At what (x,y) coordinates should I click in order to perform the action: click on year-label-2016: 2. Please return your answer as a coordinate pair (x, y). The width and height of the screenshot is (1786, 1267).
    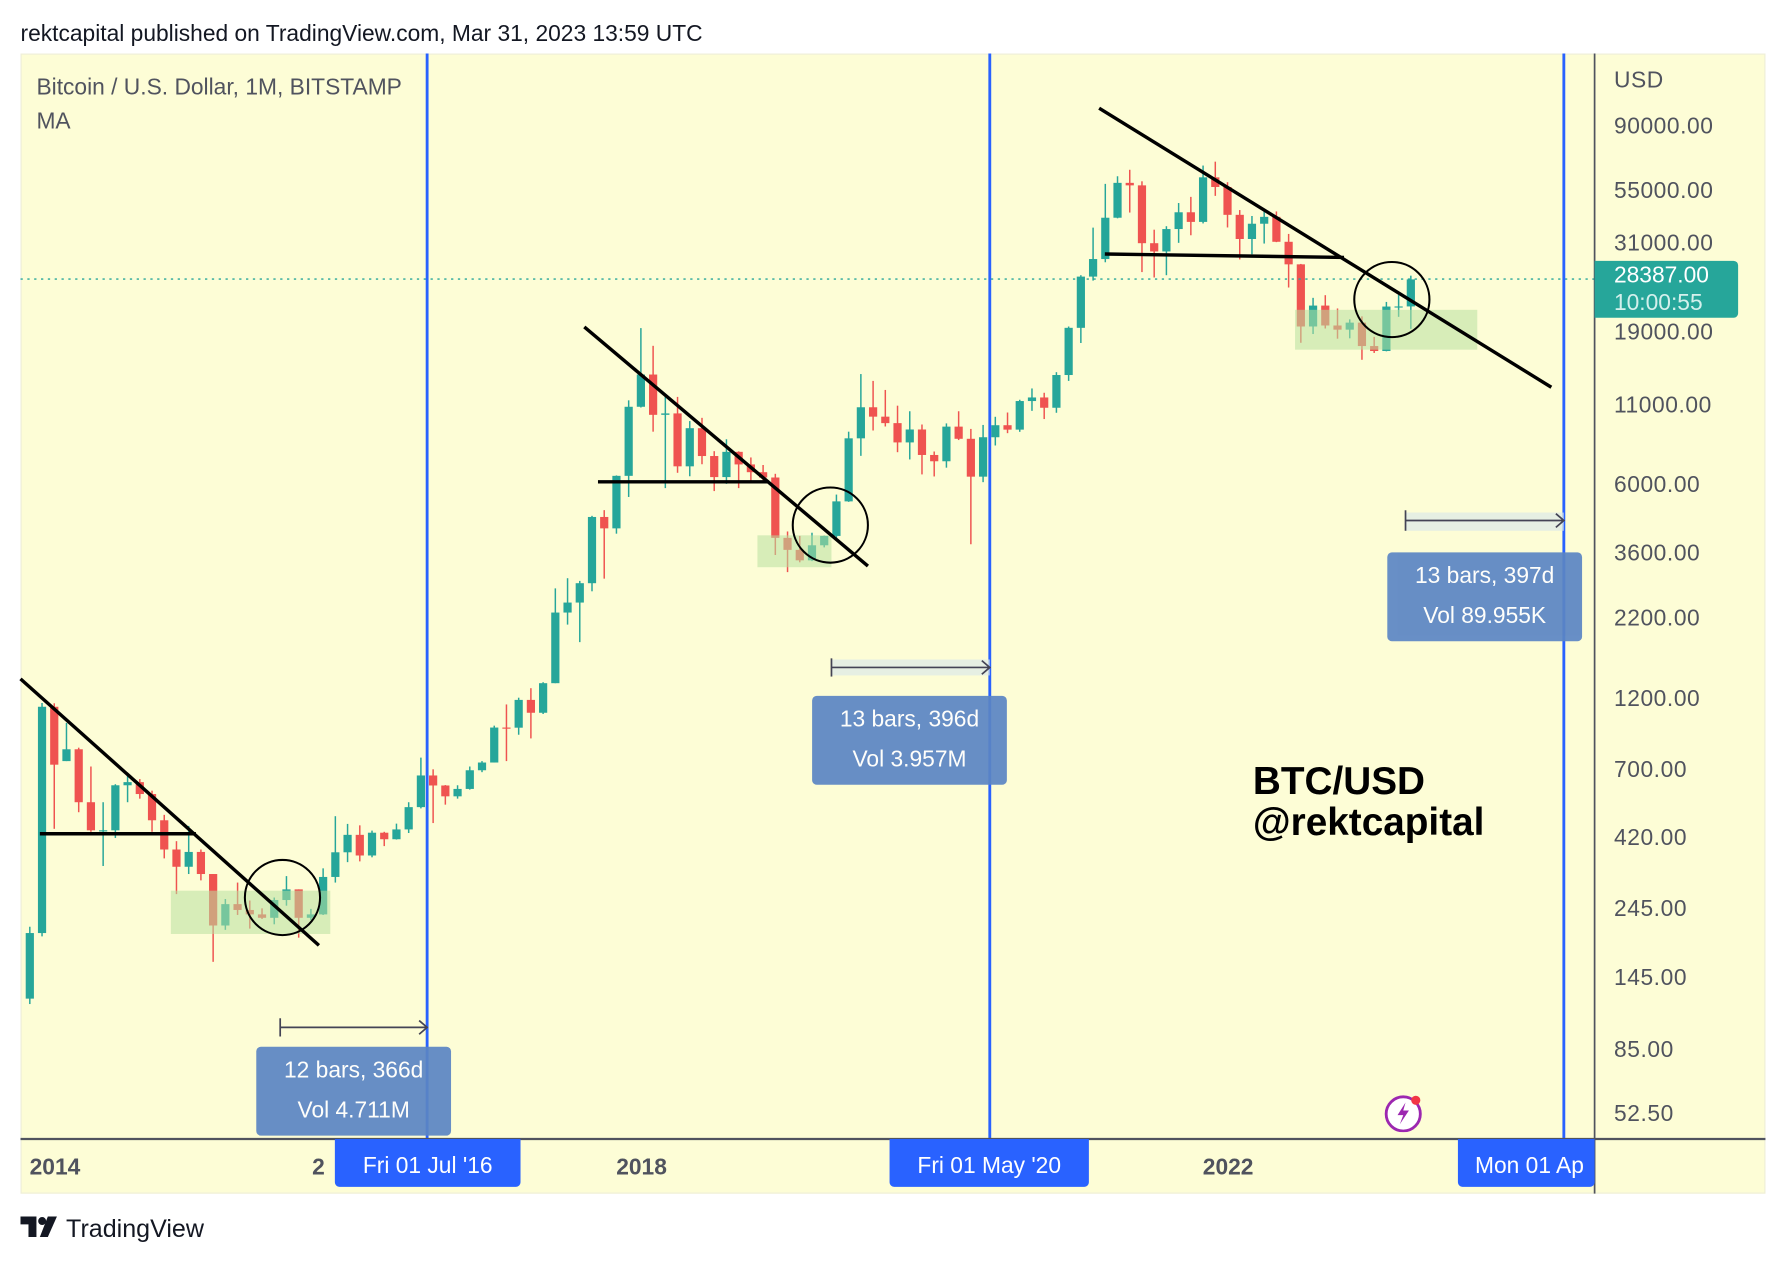
    Looking at the image, I should click on (318, 1167).